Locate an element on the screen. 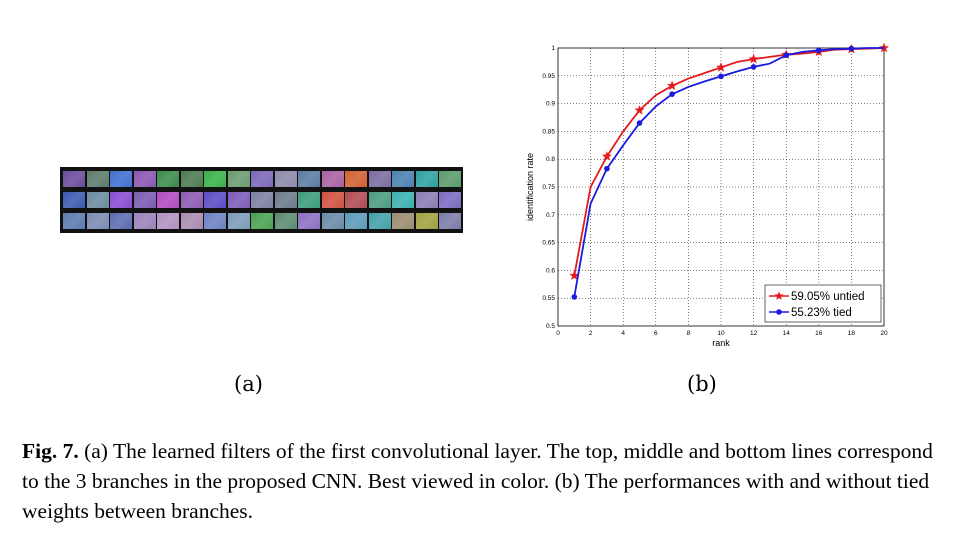 The width and height of the screenshot is (975, 539). x-tick-label: 0 is located at coordinates (558, 333).